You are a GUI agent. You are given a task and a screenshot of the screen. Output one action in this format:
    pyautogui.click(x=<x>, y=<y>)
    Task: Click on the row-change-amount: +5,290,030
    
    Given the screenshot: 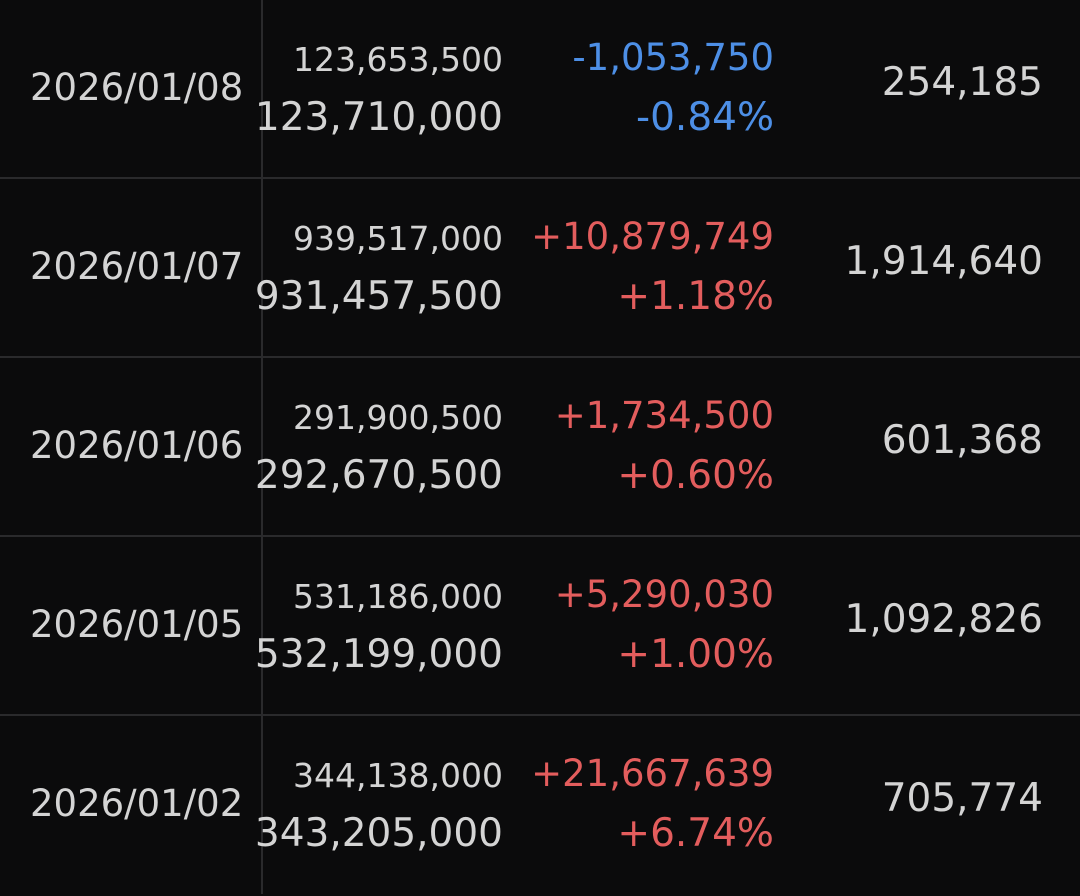 What is the action you would take?
    pyautogui.click(x=664, y=594)
    